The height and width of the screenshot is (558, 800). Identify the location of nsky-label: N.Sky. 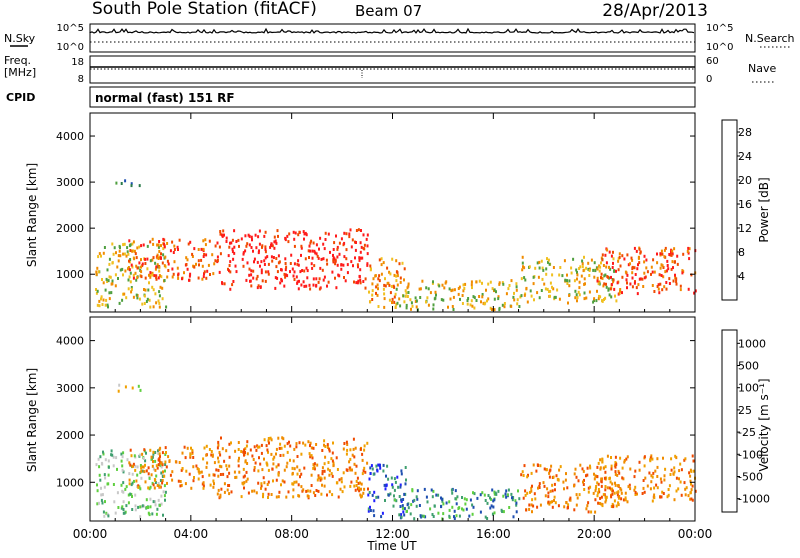
(20, 38).